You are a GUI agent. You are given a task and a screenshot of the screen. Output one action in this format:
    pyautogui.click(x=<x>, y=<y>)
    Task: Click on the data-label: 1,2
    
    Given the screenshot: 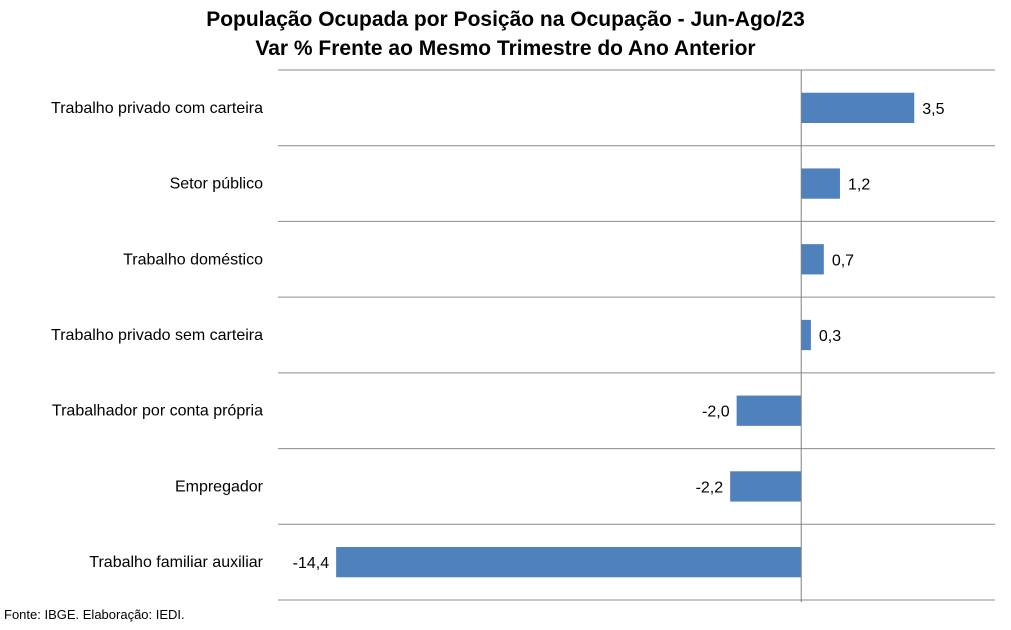 What is the action you would take?
    pyautogui.click(x=859, y=185)
    